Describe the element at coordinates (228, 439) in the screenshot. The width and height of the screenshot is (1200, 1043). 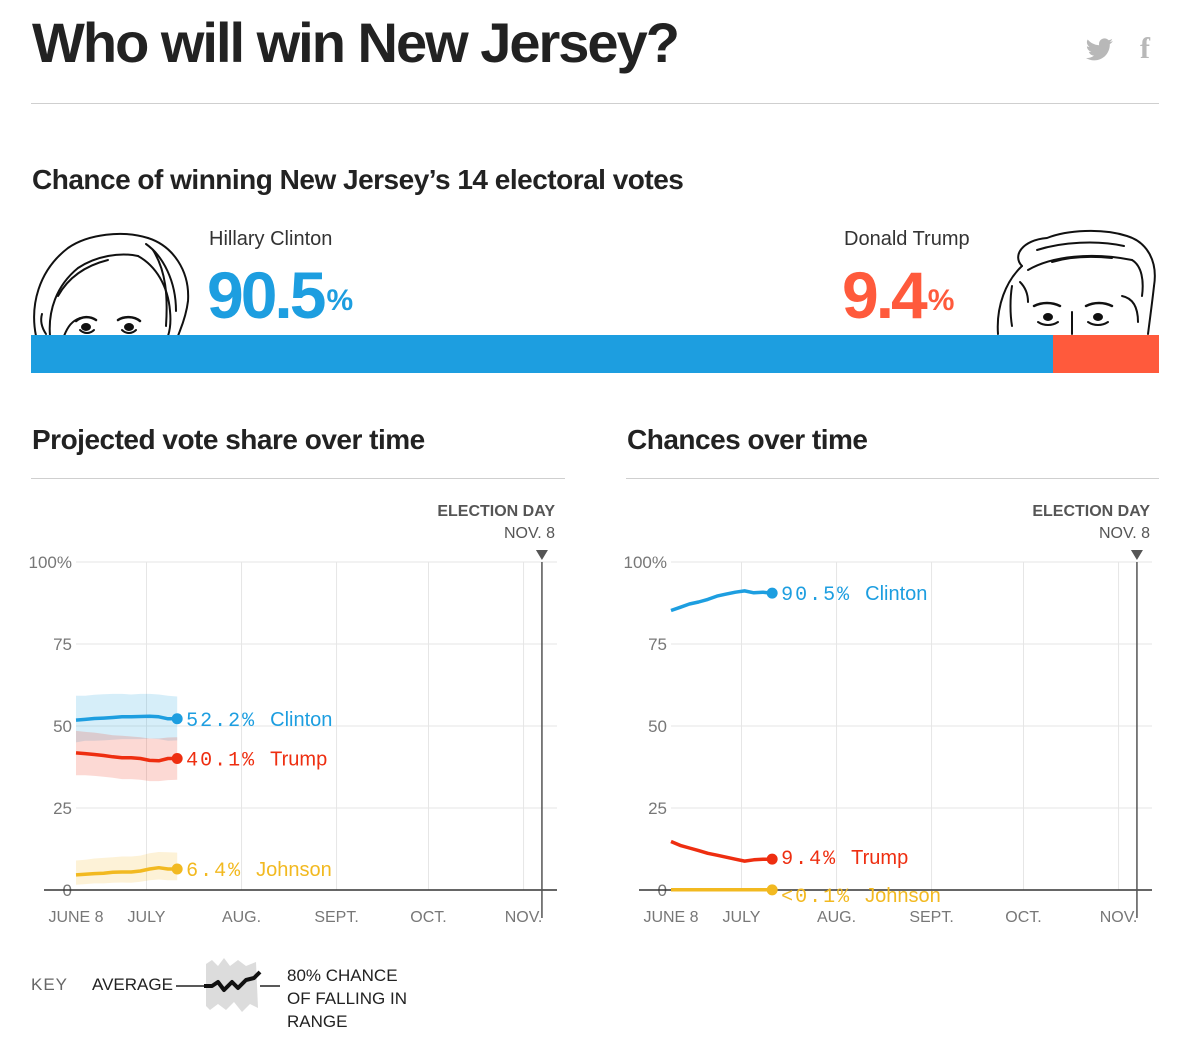
I see `vote-share-chart-title: Projected vote share over time` at that location.